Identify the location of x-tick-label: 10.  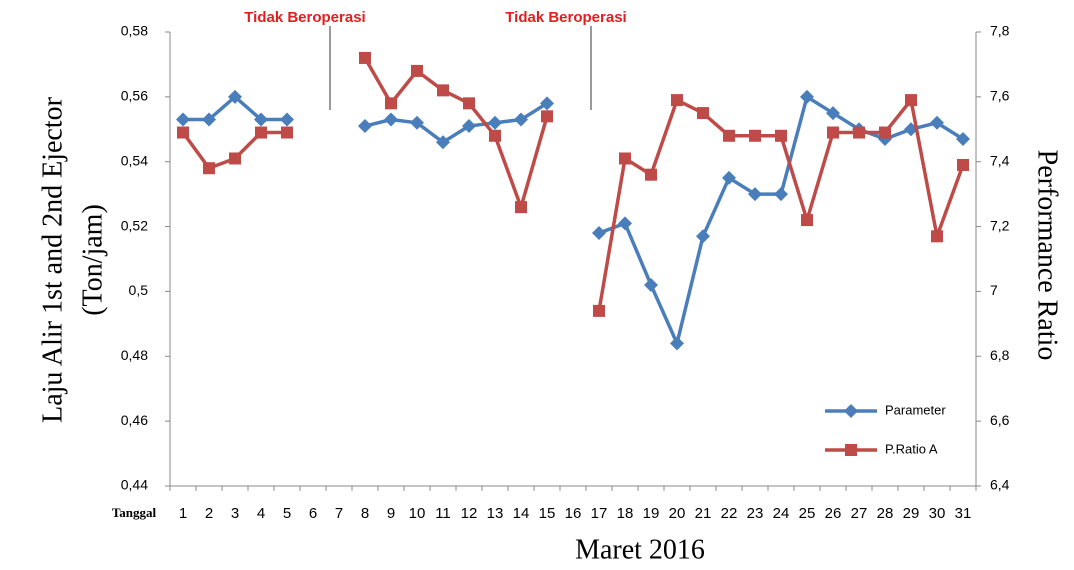
(417, 513).